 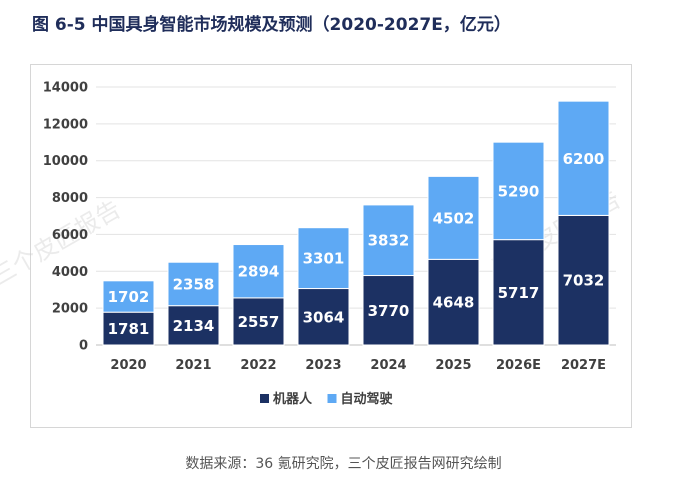 What do you see at coordinates (65, 124) in the screenshot?
I see `y-tick-label: 12000` at bounding box center [65, 124].